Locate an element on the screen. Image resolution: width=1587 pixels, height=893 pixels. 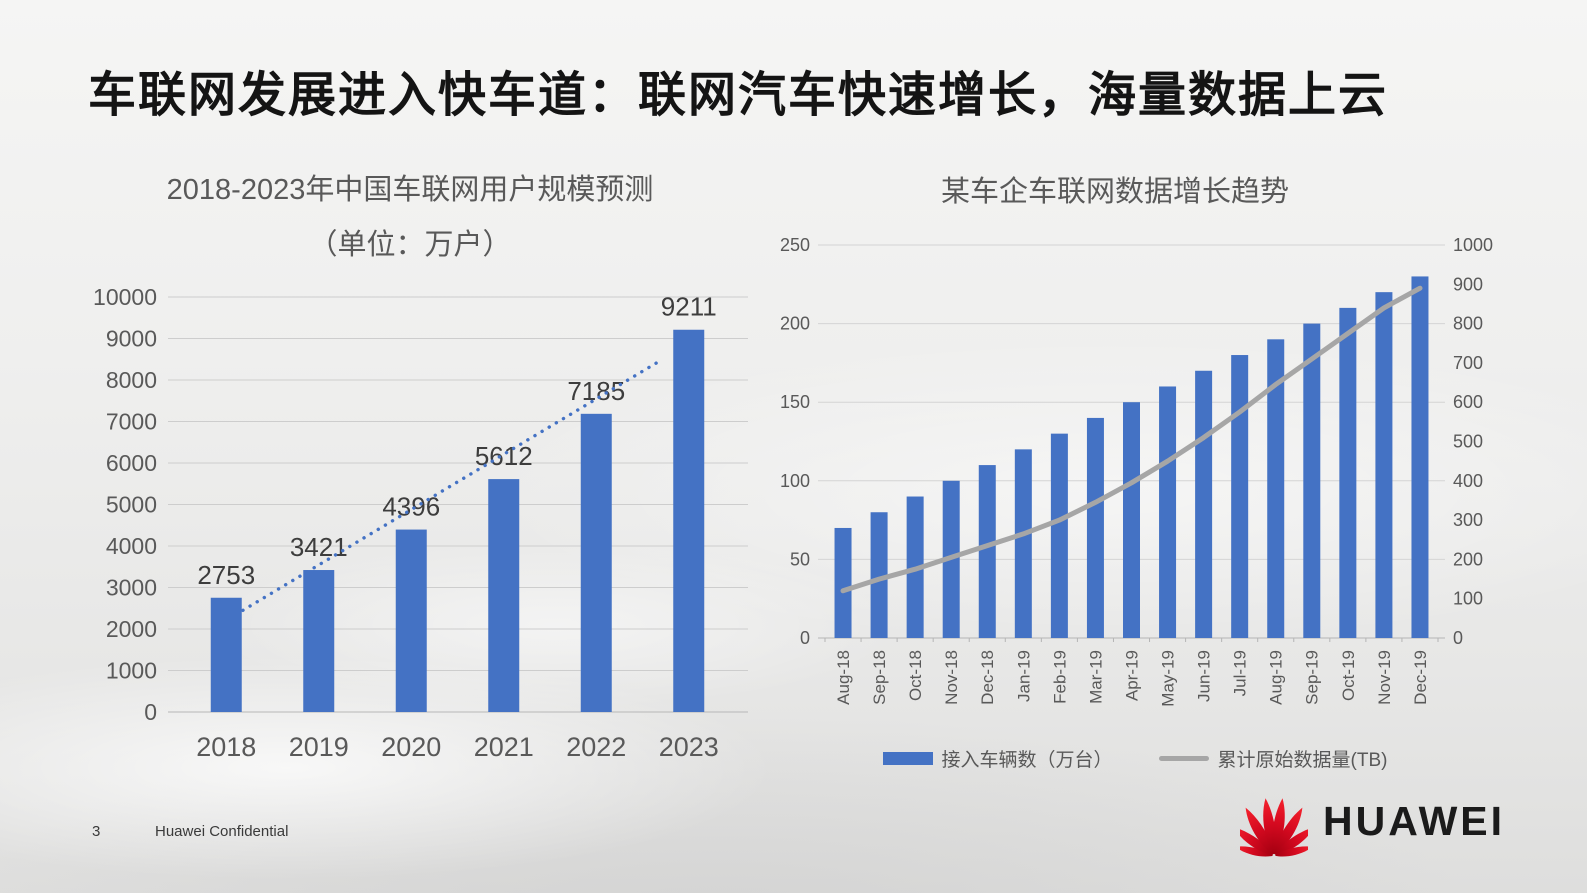
month-label: Nov-18 is located at coordinates (951, 677).